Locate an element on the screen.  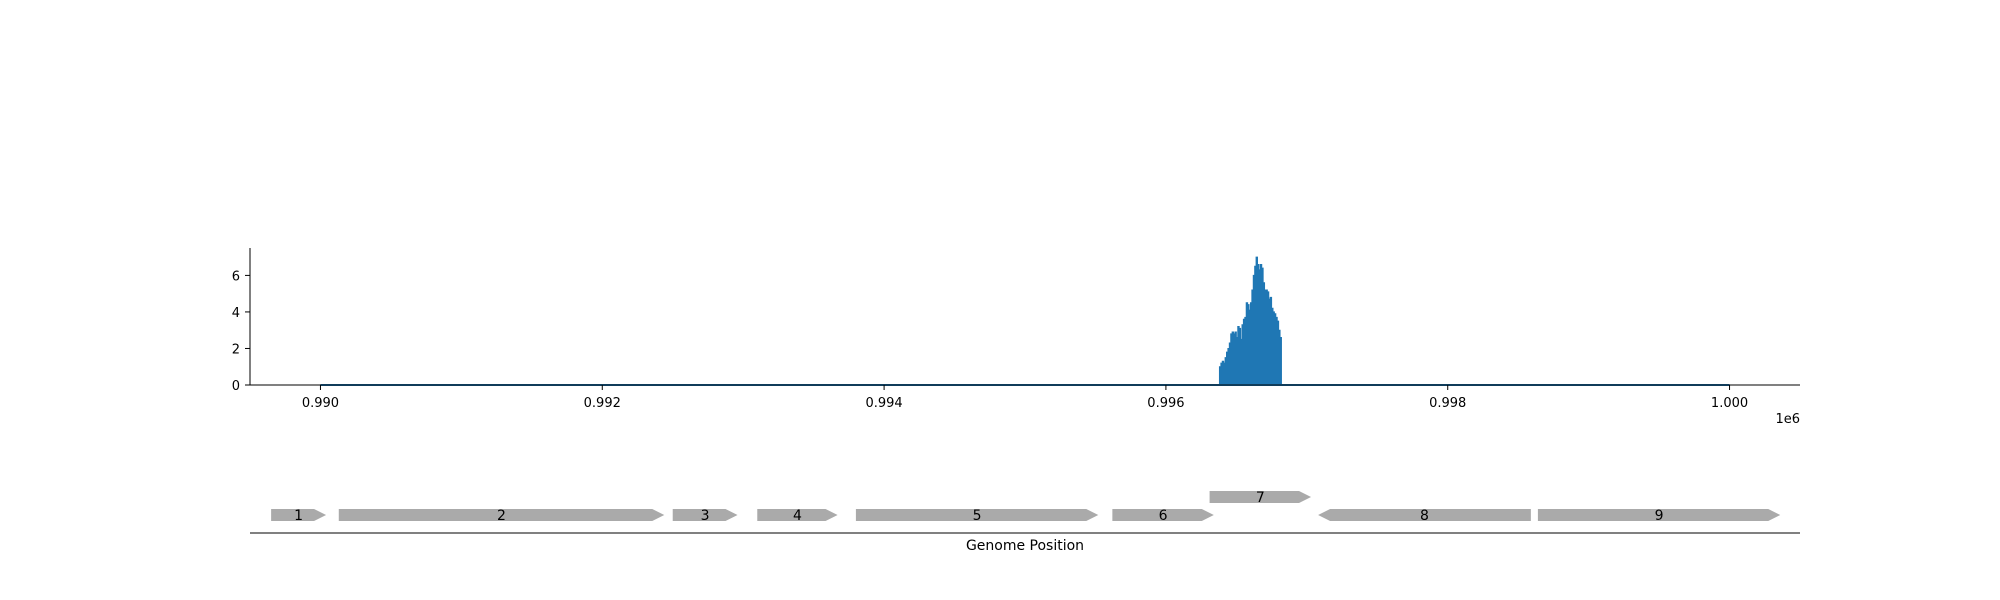
y-tick-label: 4 is located at coordinates (236, 313).